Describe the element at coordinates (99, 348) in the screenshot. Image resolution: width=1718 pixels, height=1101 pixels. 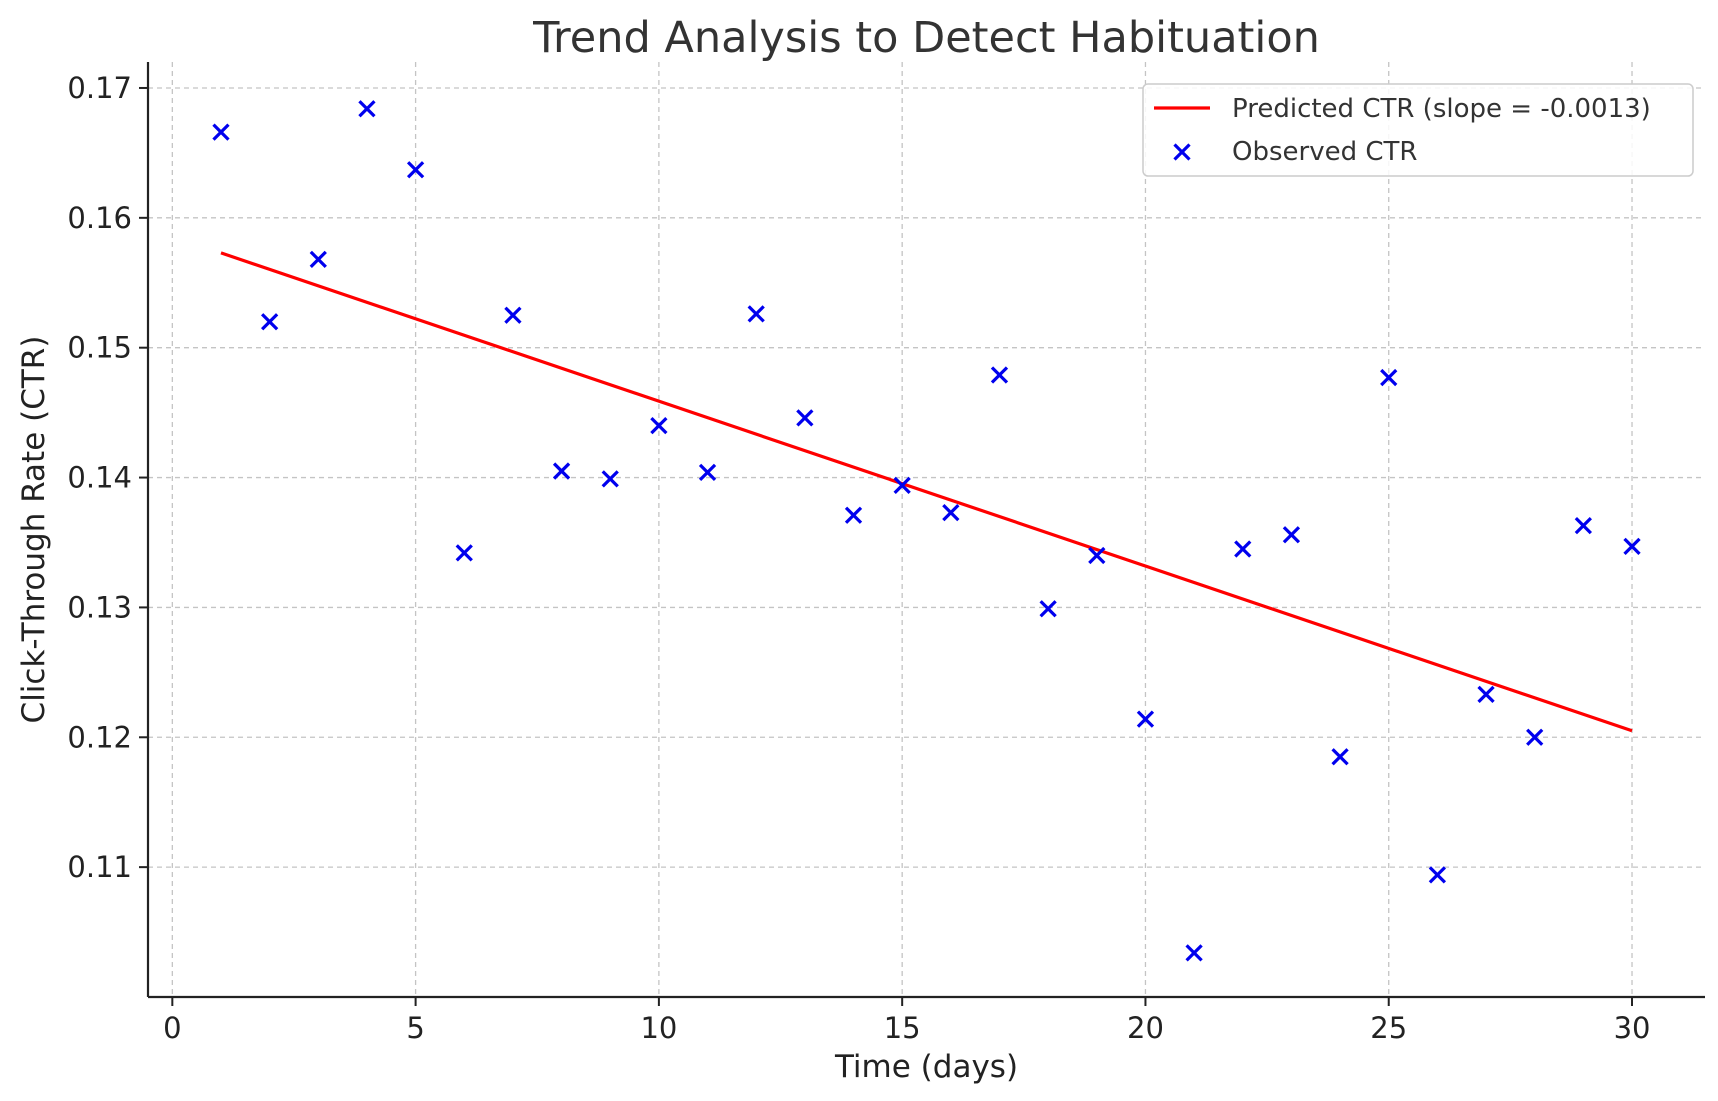
I see `y-tick-label: 0.15` at that location.